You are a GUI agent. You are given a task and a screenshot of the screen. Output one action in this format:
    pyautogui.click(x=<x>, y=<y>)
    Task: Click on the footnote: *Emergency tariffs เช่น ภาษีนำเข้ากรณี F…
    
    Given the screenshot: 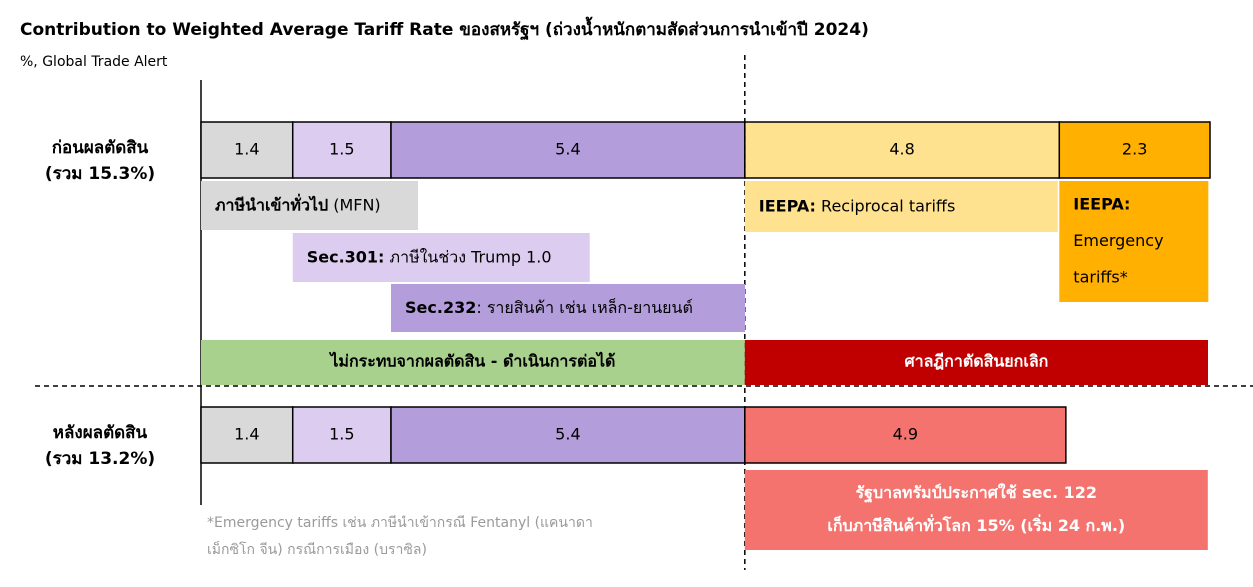 What is the action you would take?
    pyautogui.click(x=400, y=523)
    